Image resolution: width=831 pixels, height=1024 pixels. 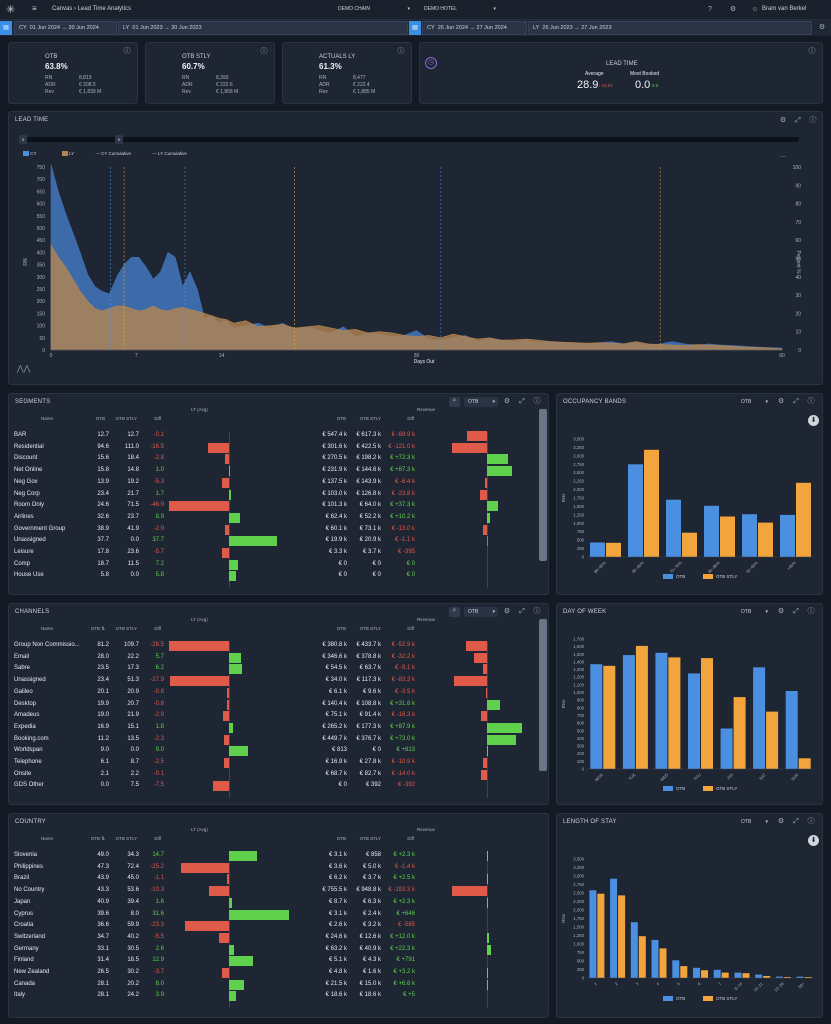 I want to click on slider-handle-end: 0, so click(x=119, y=139).